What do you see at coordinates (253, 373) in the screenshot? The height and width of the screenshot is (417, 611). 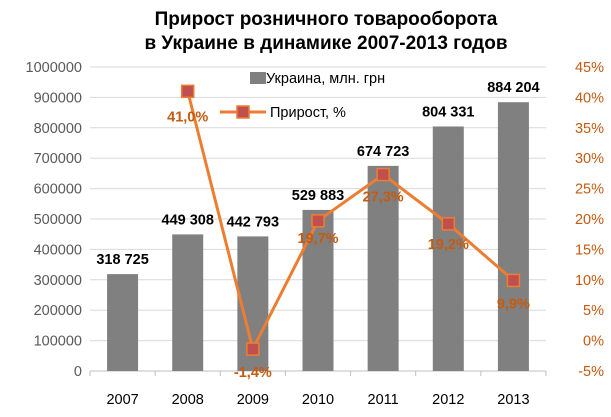 I see `line-data-label: -1,4%` at bounding box center [253, 373].